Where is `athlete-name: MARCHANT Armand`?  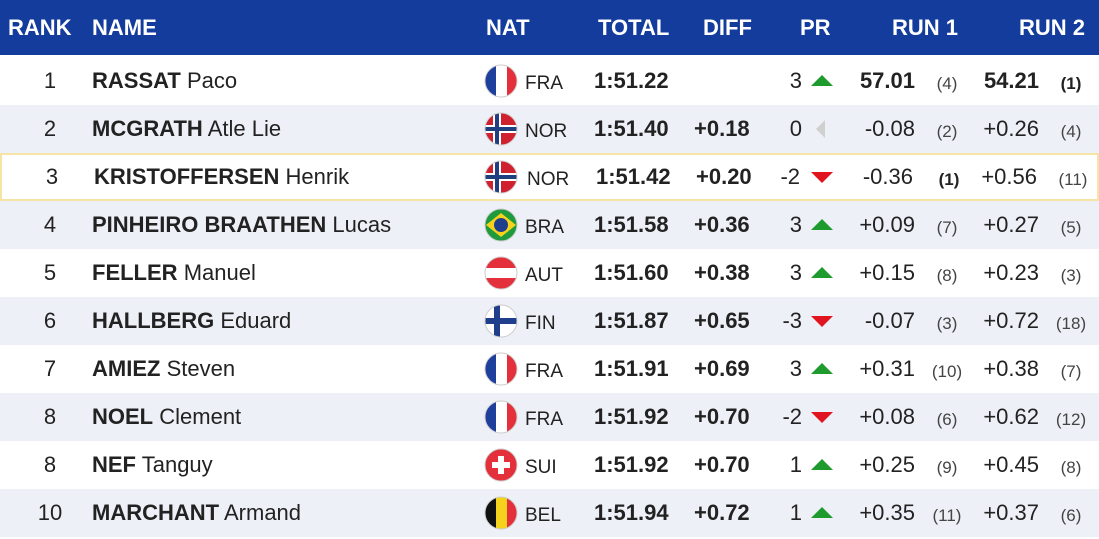
athlete-name: MARCHANT Armand is located at coordinates (196, 513).